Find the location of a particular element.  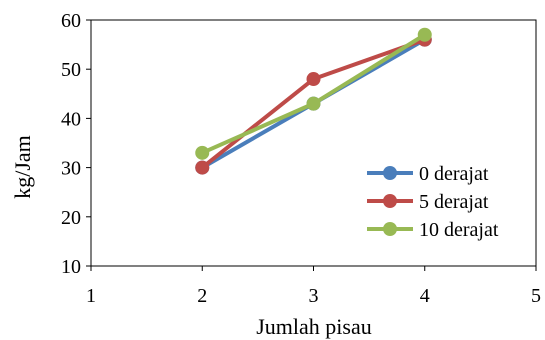

x-tick-label: 5 is located at coordinates (536, 296).